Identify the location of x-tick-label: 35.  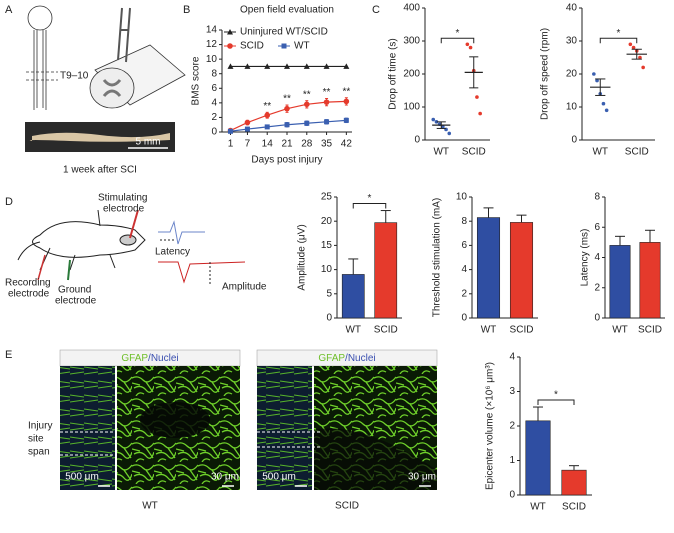
(327, 144).